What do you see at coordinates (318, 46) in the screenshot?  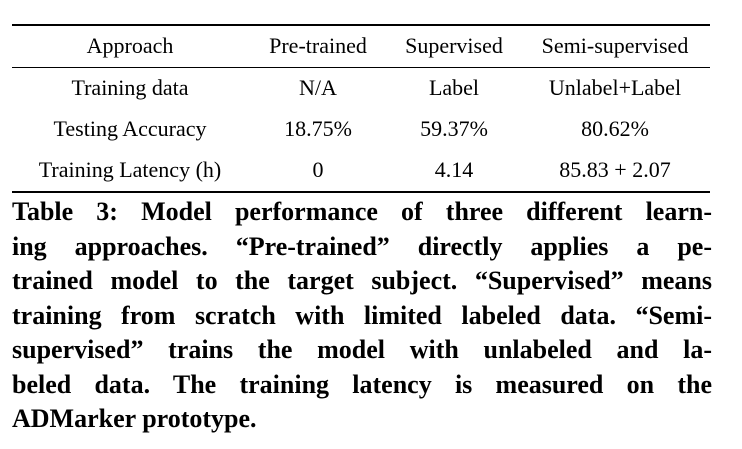 I see `header-pre-trained: Pre-trained` at bounding box center [318, 46].